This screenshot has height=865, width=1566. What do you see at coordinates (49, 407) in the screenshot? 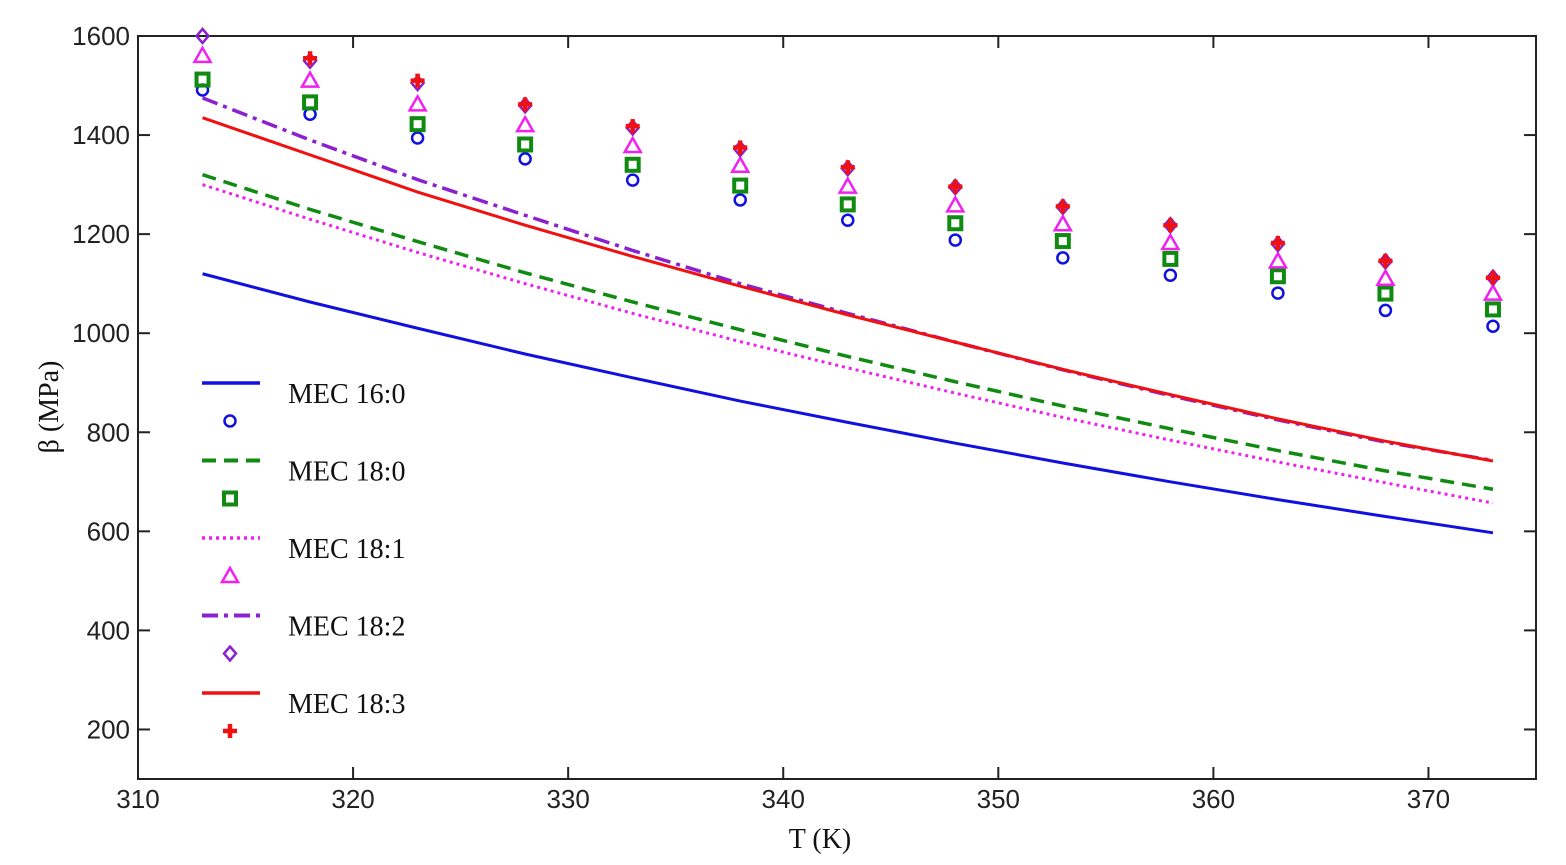
I see `y-axis-label: β (MPa)` at bounding box center [49, 407].